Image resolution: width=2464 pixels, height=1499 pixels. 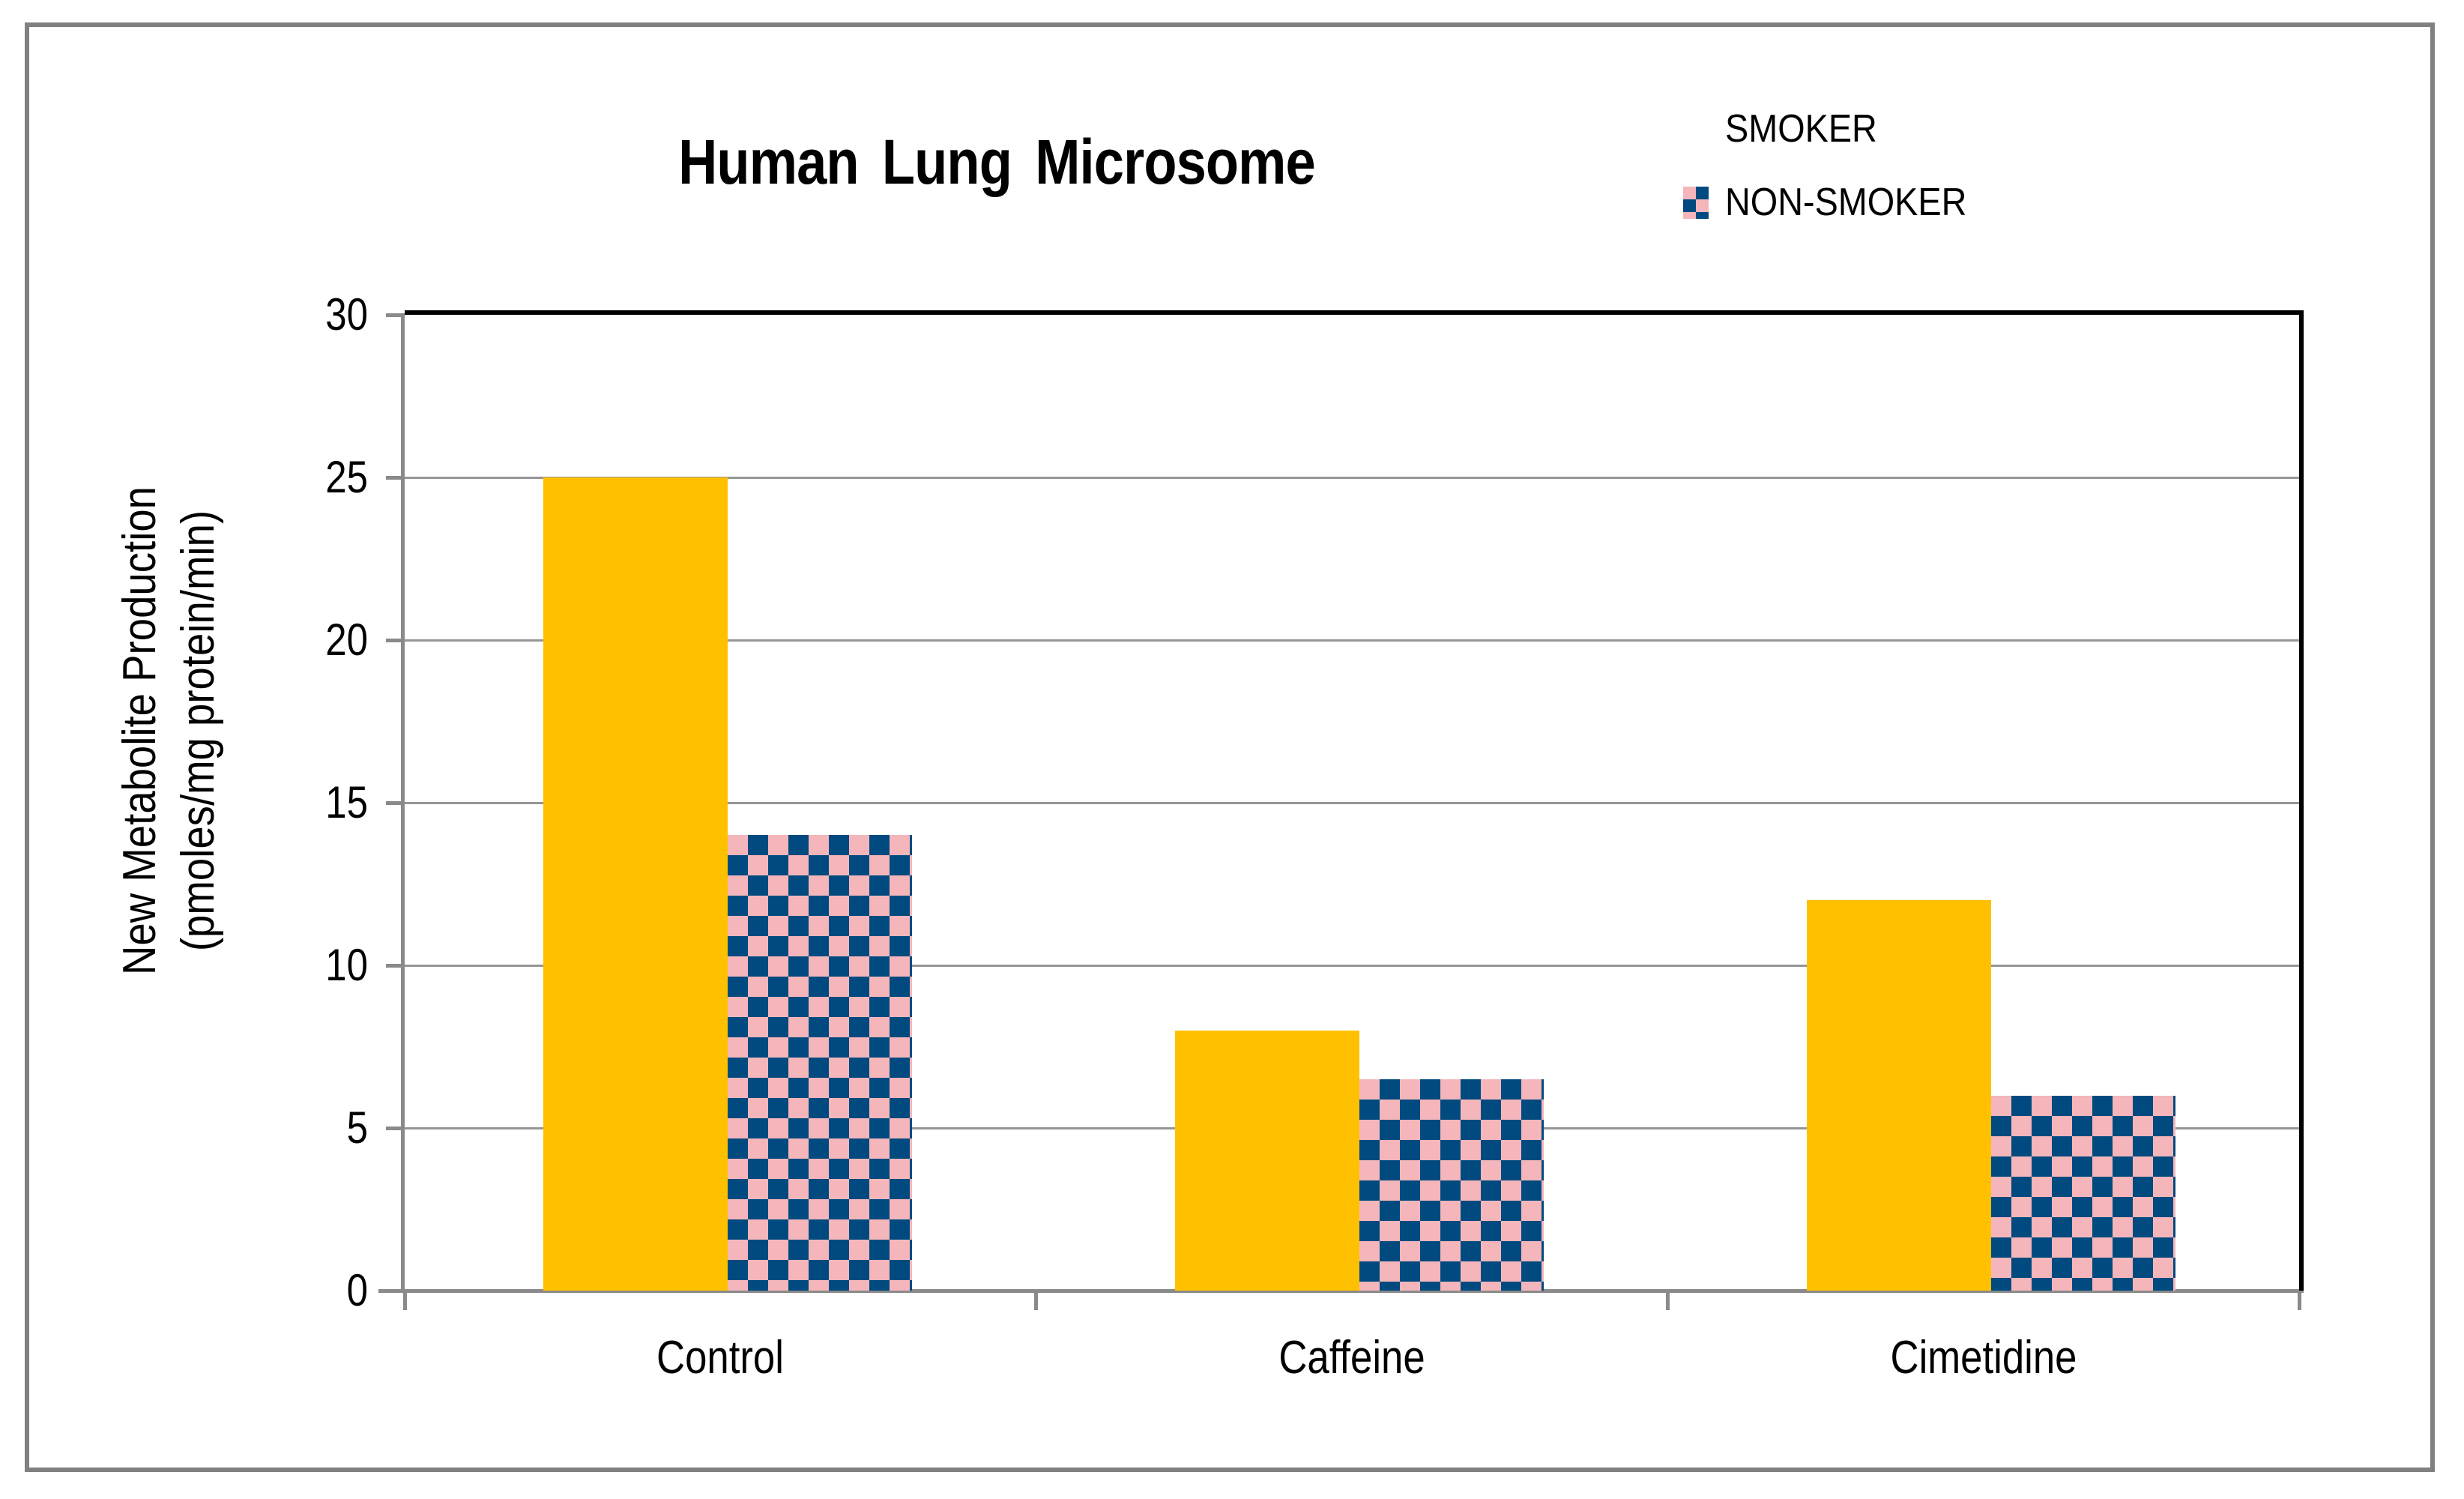 What do you see at coordinates (347, 965) in the screenshot?
I see `y-tick-label: 10` at bounding box center [347, 965].